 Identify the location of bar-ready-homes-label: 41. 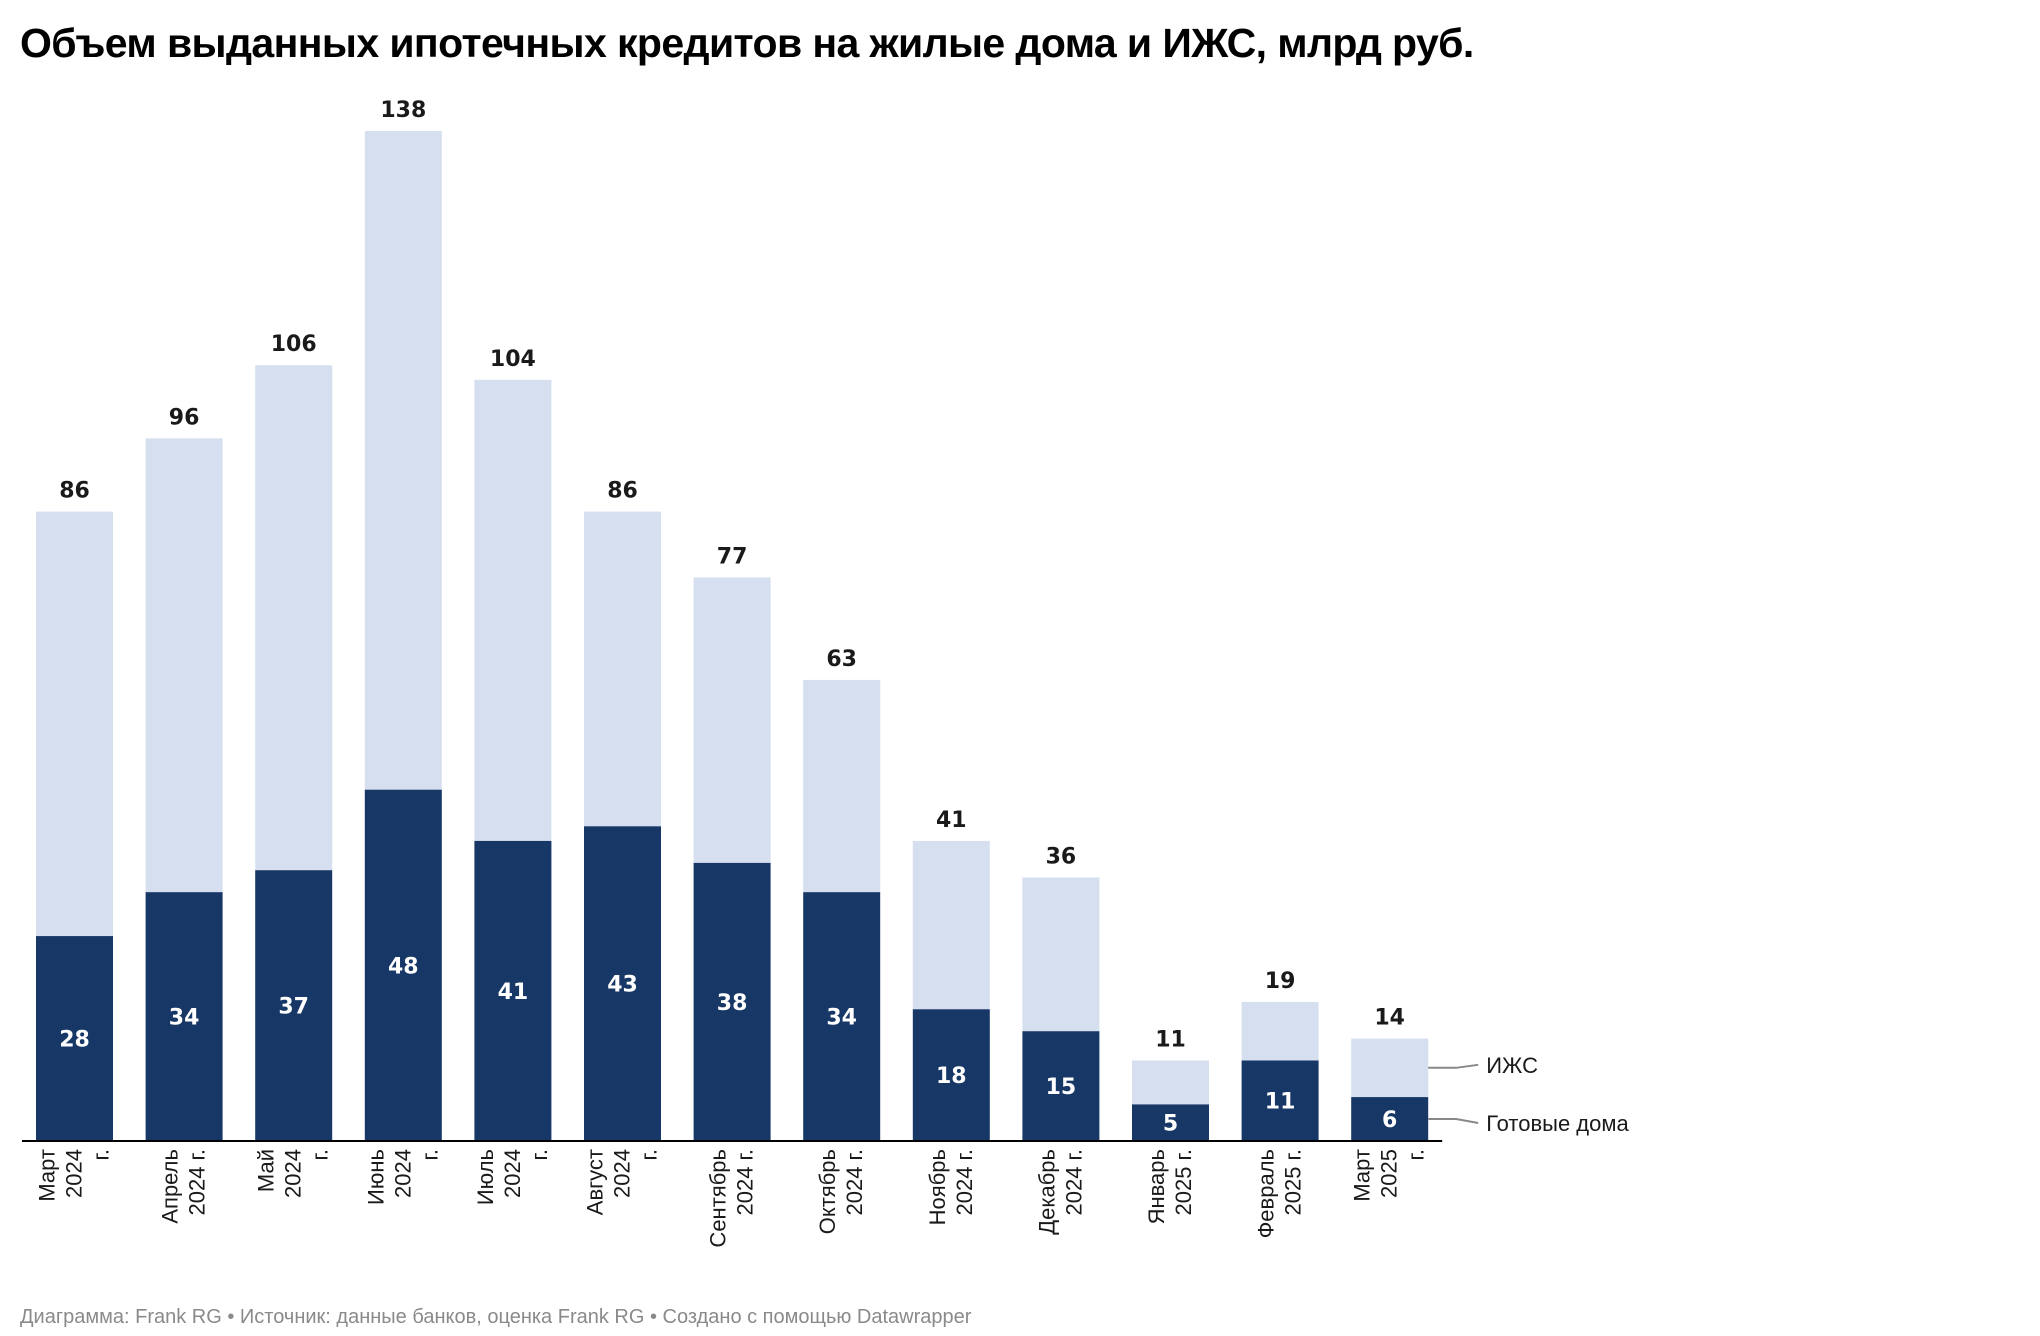
(513, 992).